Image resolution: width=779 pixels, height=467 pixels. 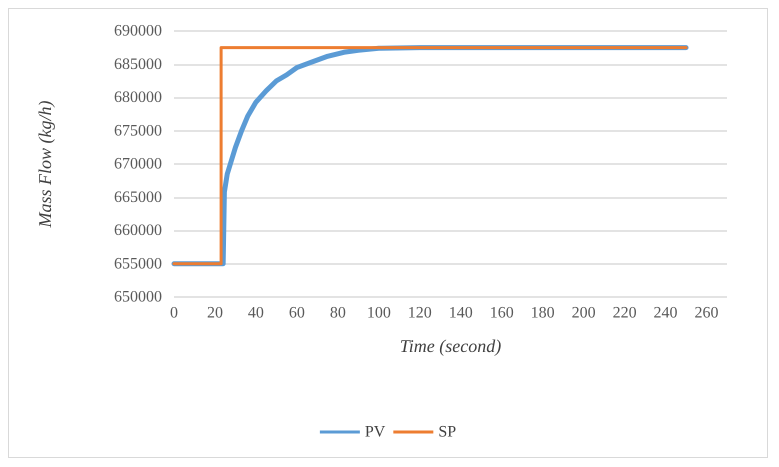 I want to click on legend-label: PV, so click(x=375, y=432).